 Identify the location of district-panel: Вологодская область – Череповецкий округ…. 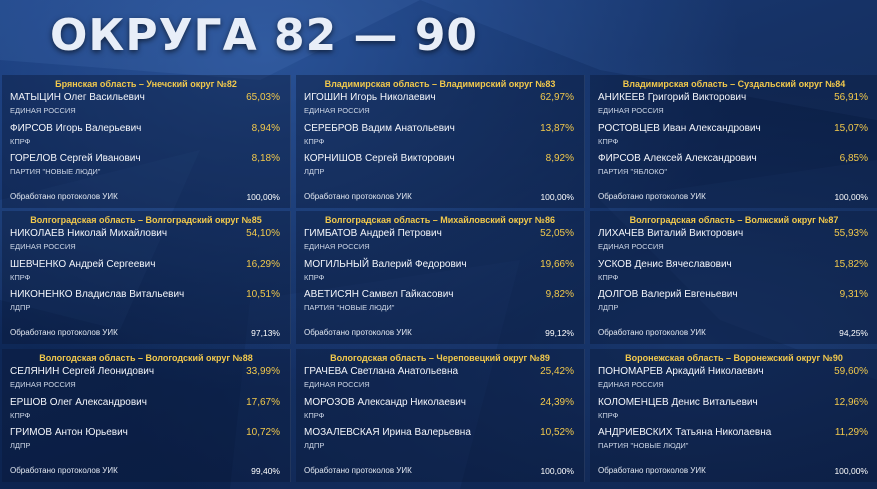
(440, 415).